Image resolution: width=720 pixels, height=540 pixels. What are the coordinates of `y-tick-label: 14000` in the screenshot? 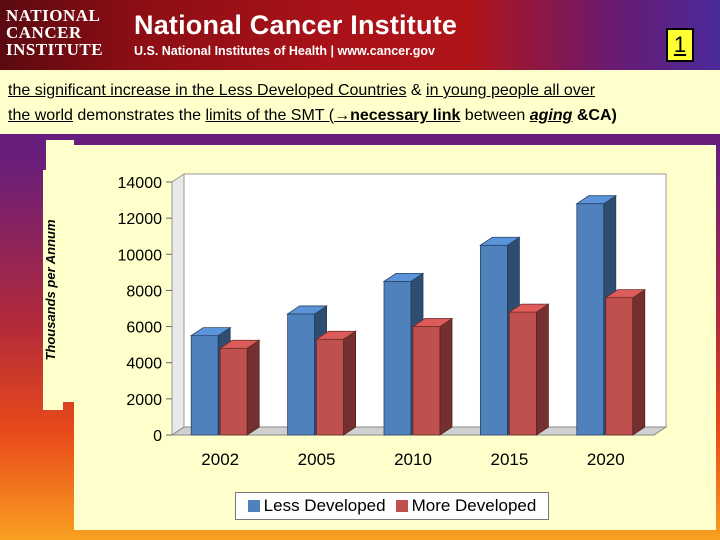 It's located at (140, 183).